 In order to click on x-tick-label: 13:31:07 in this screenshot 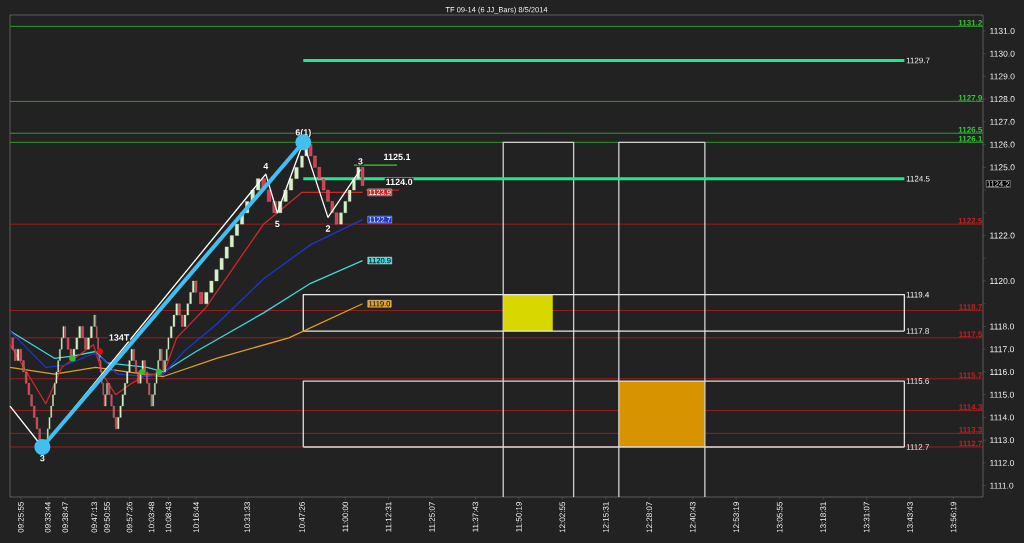, I will do `click(866, 517)`.